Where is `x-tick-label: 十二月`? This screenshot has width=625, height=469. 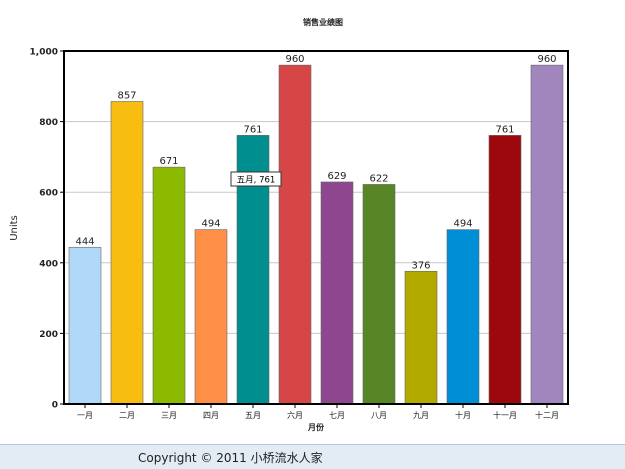 x-tick-label: 十二月 is located at coordinates (547, 415).